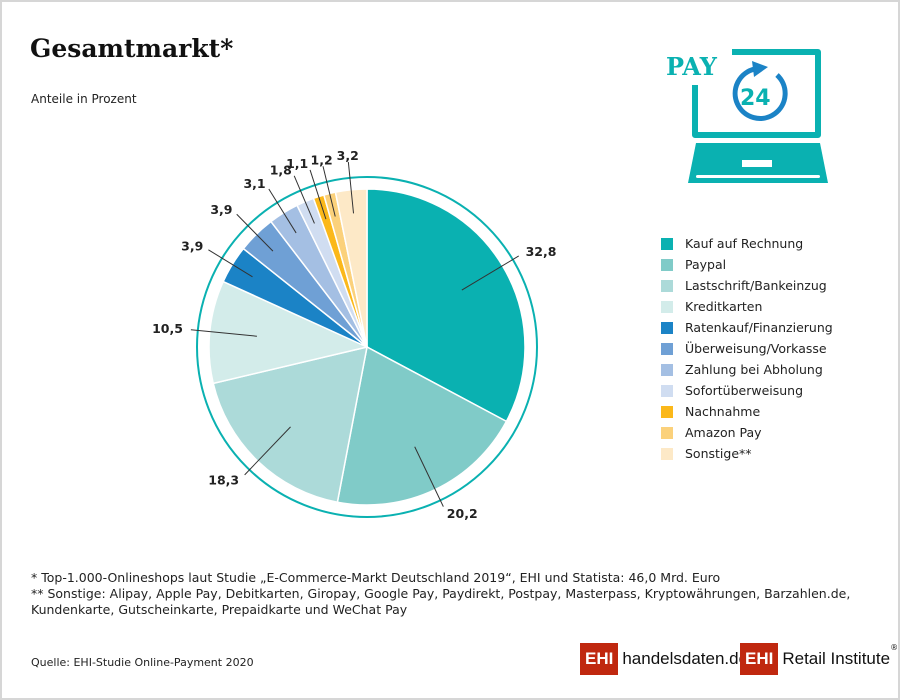 This screenshot has height=700, width=900. What do you see at coordinates (747, 116) in the screenshot?
I see `pay24-logo-icon: PAY 24` at bounding box center [747, 116].